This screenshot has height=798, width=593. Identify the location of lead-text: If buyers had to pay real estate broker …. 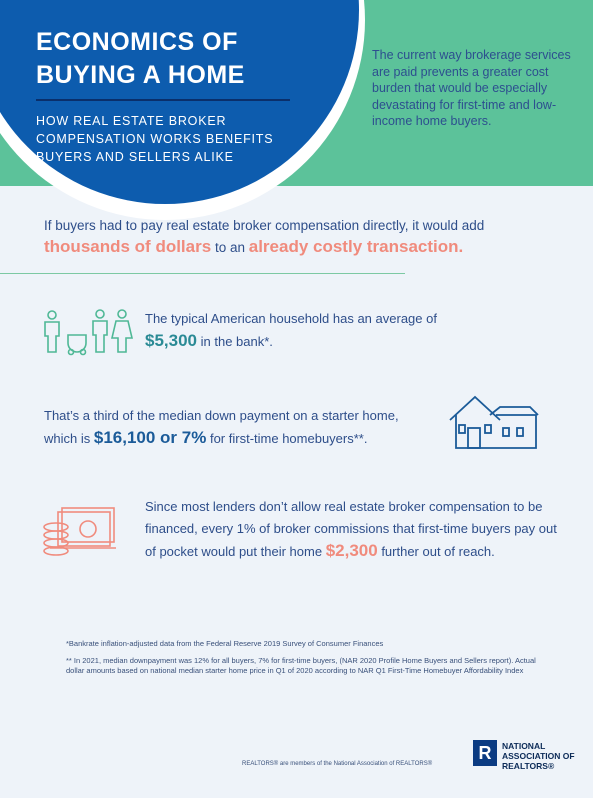
(264, 225).